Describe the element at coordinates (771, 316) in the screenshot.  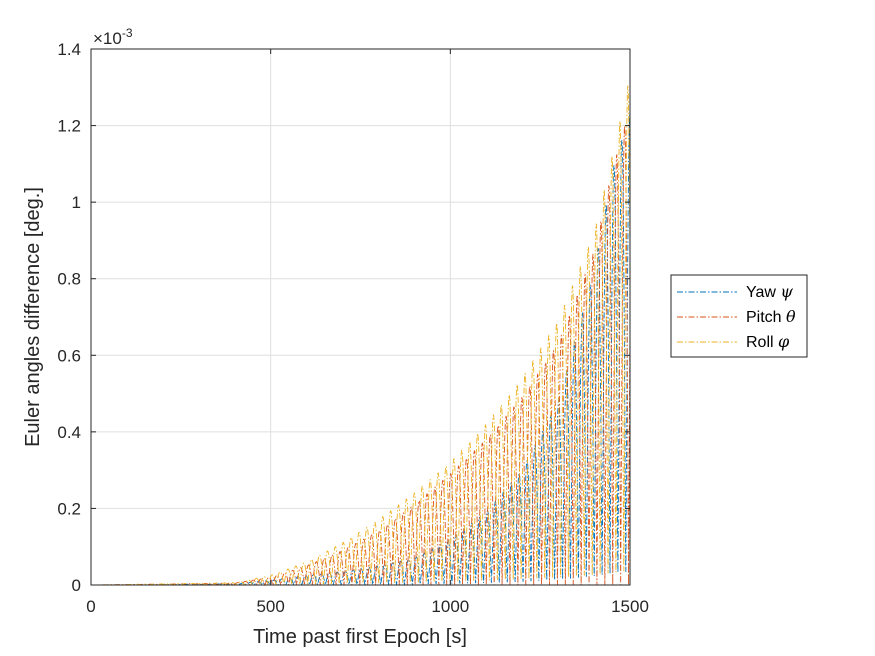
I see `legend-label-pitch: Pitch θ` at that location.